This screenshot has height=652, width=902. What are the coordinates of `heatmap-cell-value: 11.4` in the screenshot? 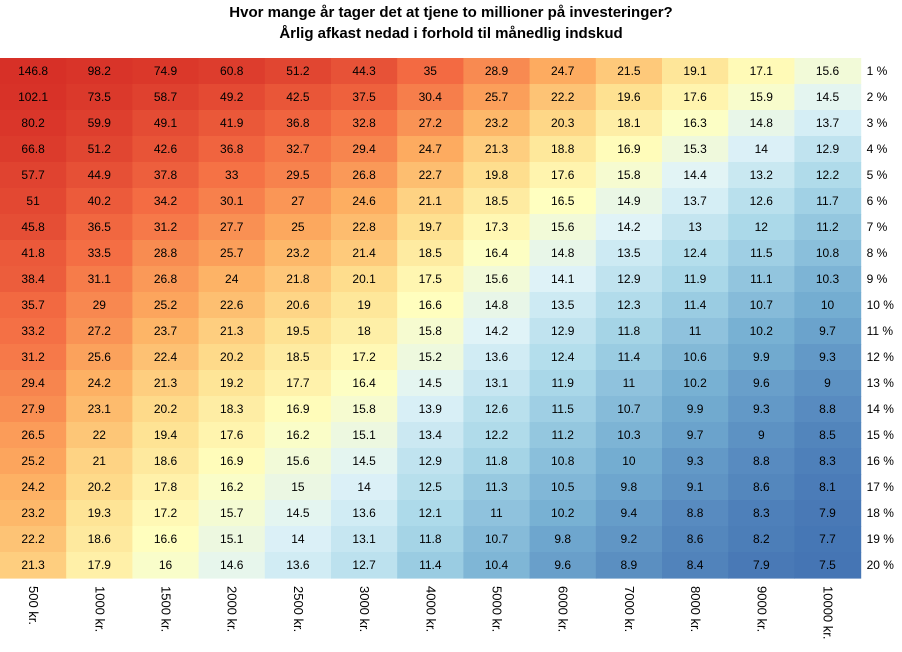 It's located at (629, 357).